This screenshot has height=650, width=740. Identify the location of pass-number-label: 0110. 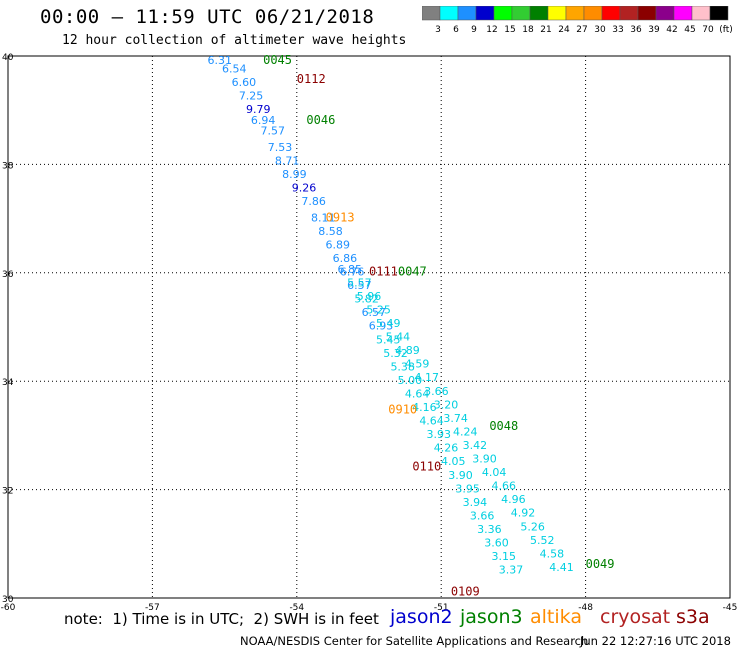
(426, 467).